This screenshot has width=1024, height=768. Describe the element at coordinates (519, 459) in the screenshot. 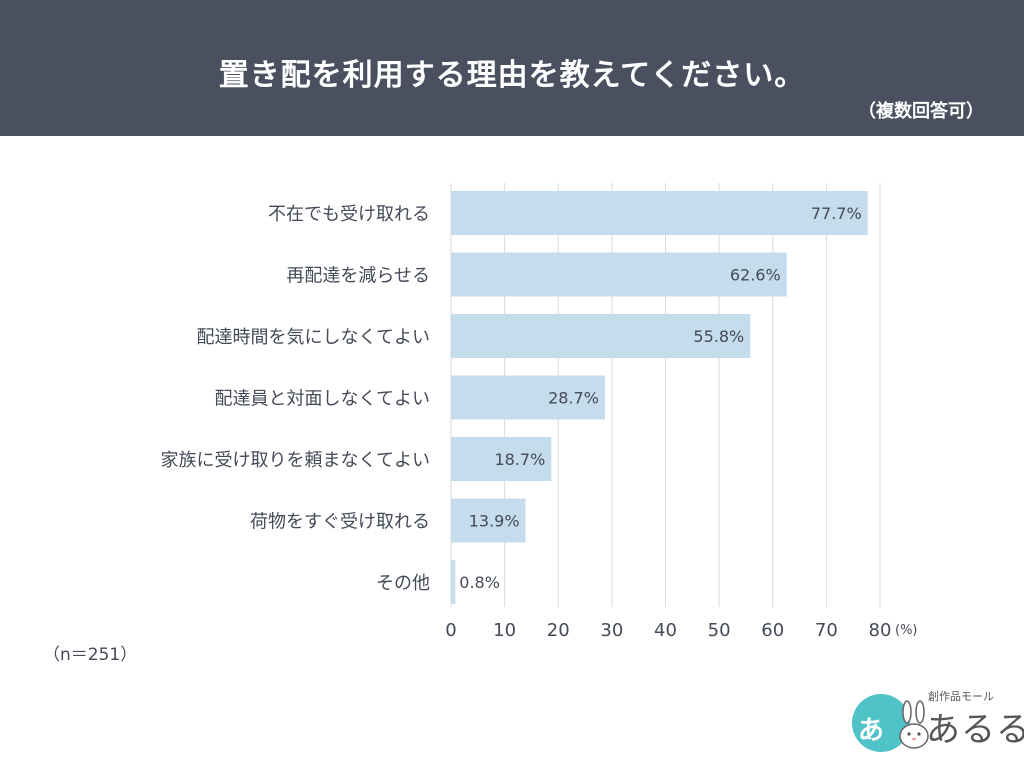

I see `data-label: 18.7%` at that location.